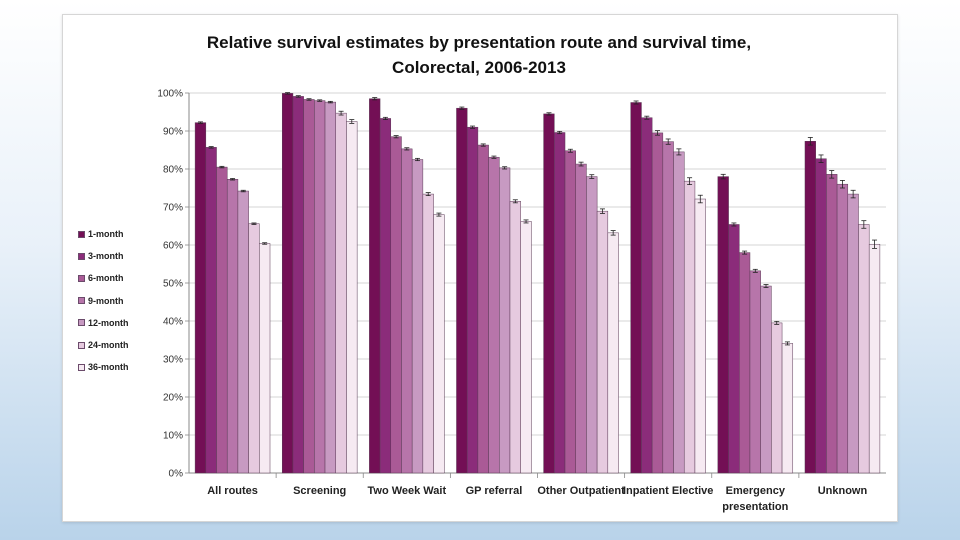 The height and width of the screenshot is (540, 960). I want to click on legend-item: 3-month, so click(108, 256).